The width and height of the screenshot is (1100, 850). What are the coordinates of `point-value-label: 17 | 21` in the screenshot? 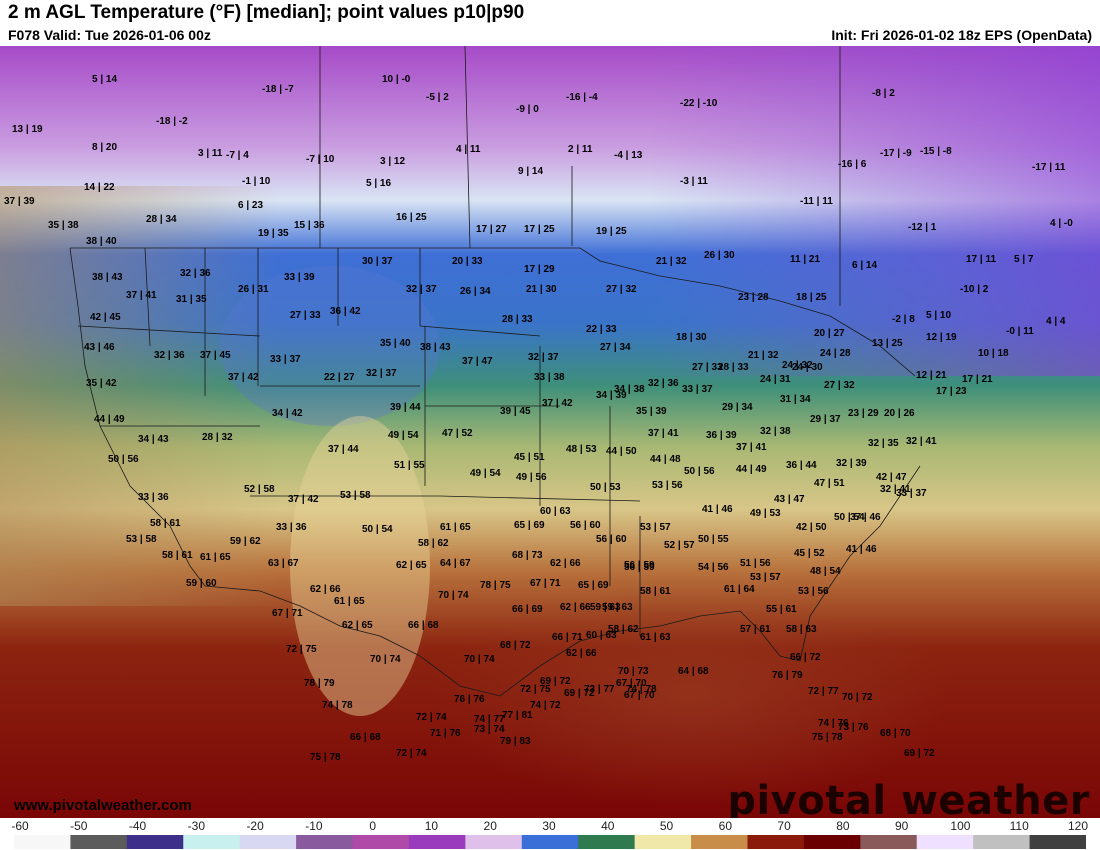 It's located at (977, 379).